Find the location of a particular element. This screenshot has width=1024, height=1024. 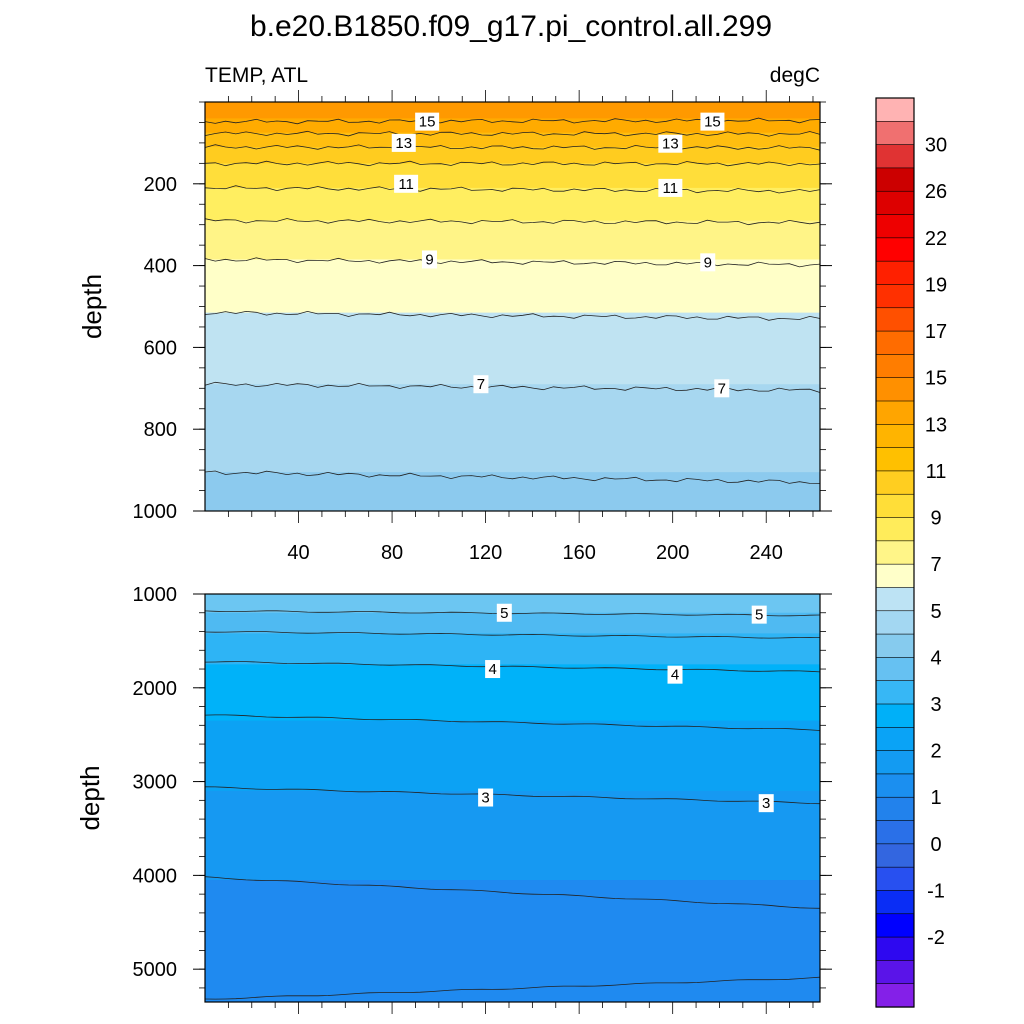

colorbar-label: 17 is located at coordinates (936, 332).